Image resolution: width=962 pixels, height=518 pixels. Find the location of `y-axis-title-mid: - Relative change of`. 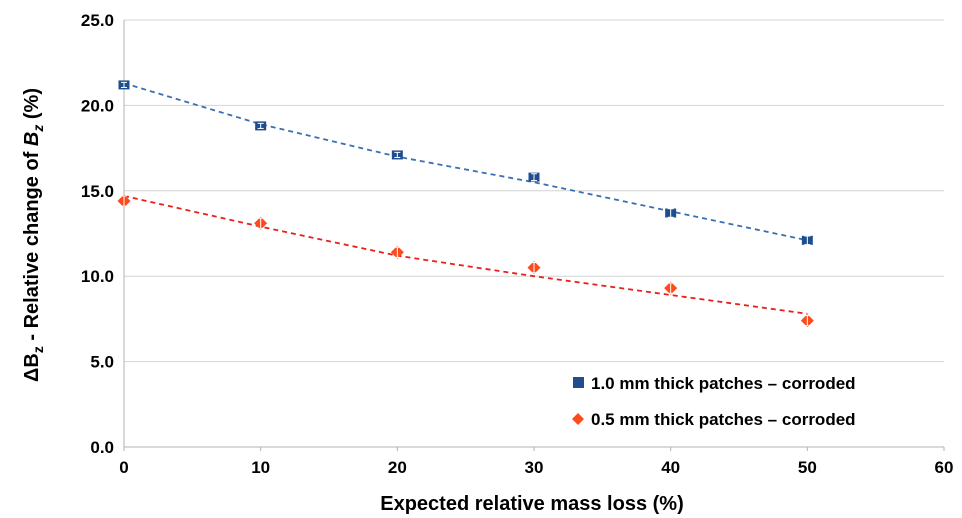

y-axis-title-mid: - Relative change of is located at coordinates (32, 246).